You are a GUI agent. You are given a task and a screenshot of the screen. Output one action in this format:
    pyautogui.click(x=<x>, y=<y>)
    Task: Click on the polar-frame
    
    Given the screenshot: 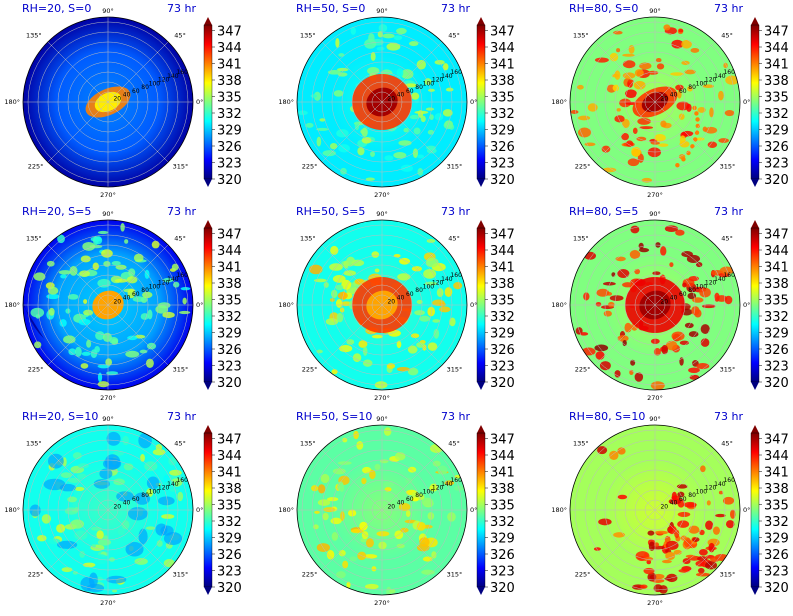 What is the action you would take?
    pyautogui.click(x=382, y=102)
    